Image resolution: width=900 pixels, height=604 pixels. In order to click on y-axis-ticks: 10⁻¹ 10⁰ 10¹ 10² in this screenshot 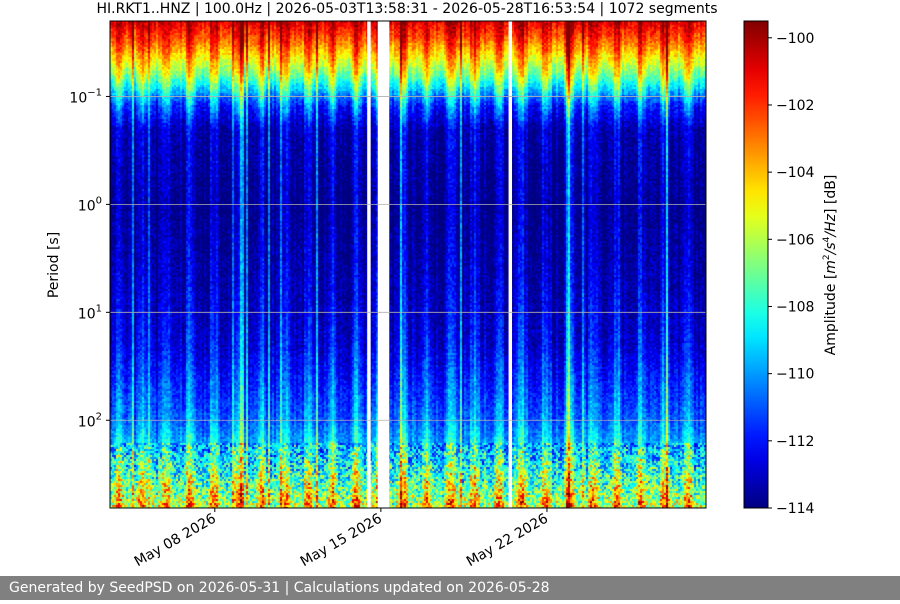, I will do `click(89, 258)`.